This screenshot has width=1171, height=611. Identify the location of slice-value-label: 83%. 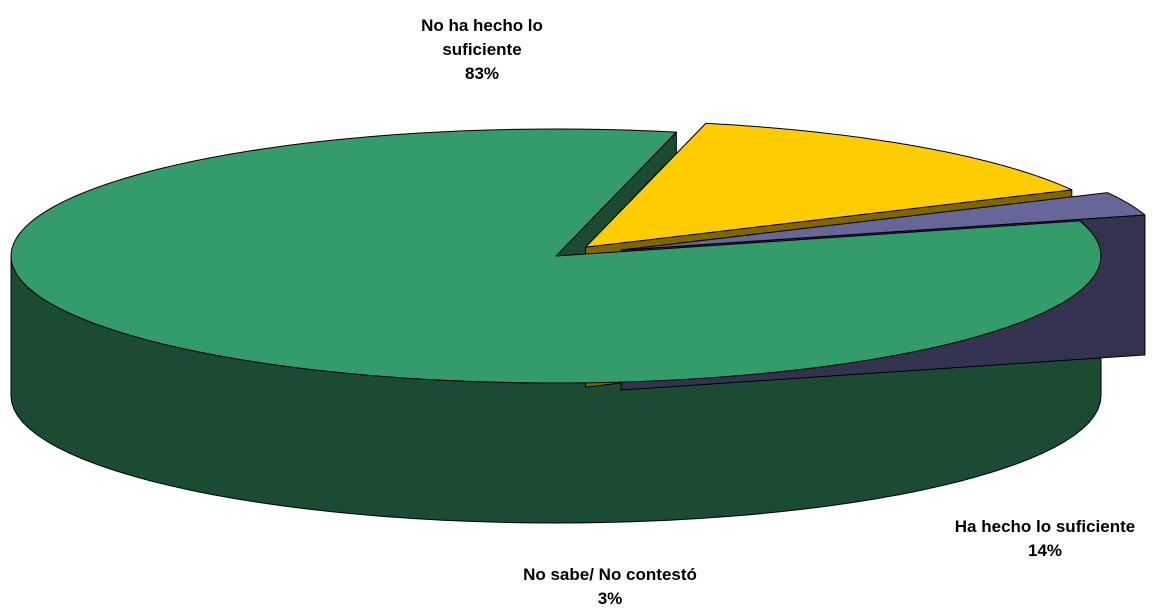
(482, 73).